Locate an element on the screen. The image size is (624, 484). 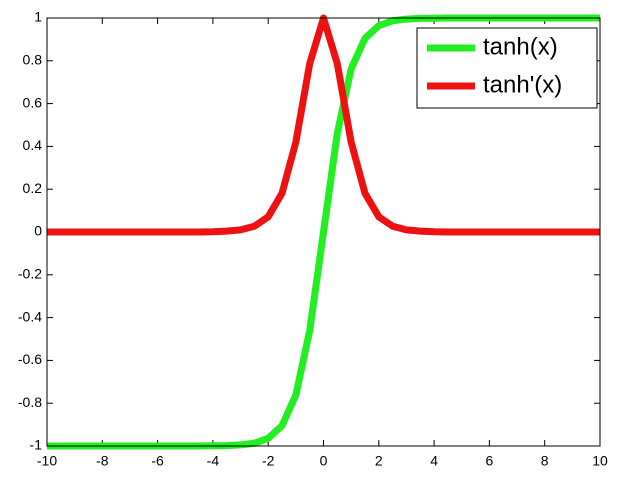
legend-box is located at coordinates (507, 68).